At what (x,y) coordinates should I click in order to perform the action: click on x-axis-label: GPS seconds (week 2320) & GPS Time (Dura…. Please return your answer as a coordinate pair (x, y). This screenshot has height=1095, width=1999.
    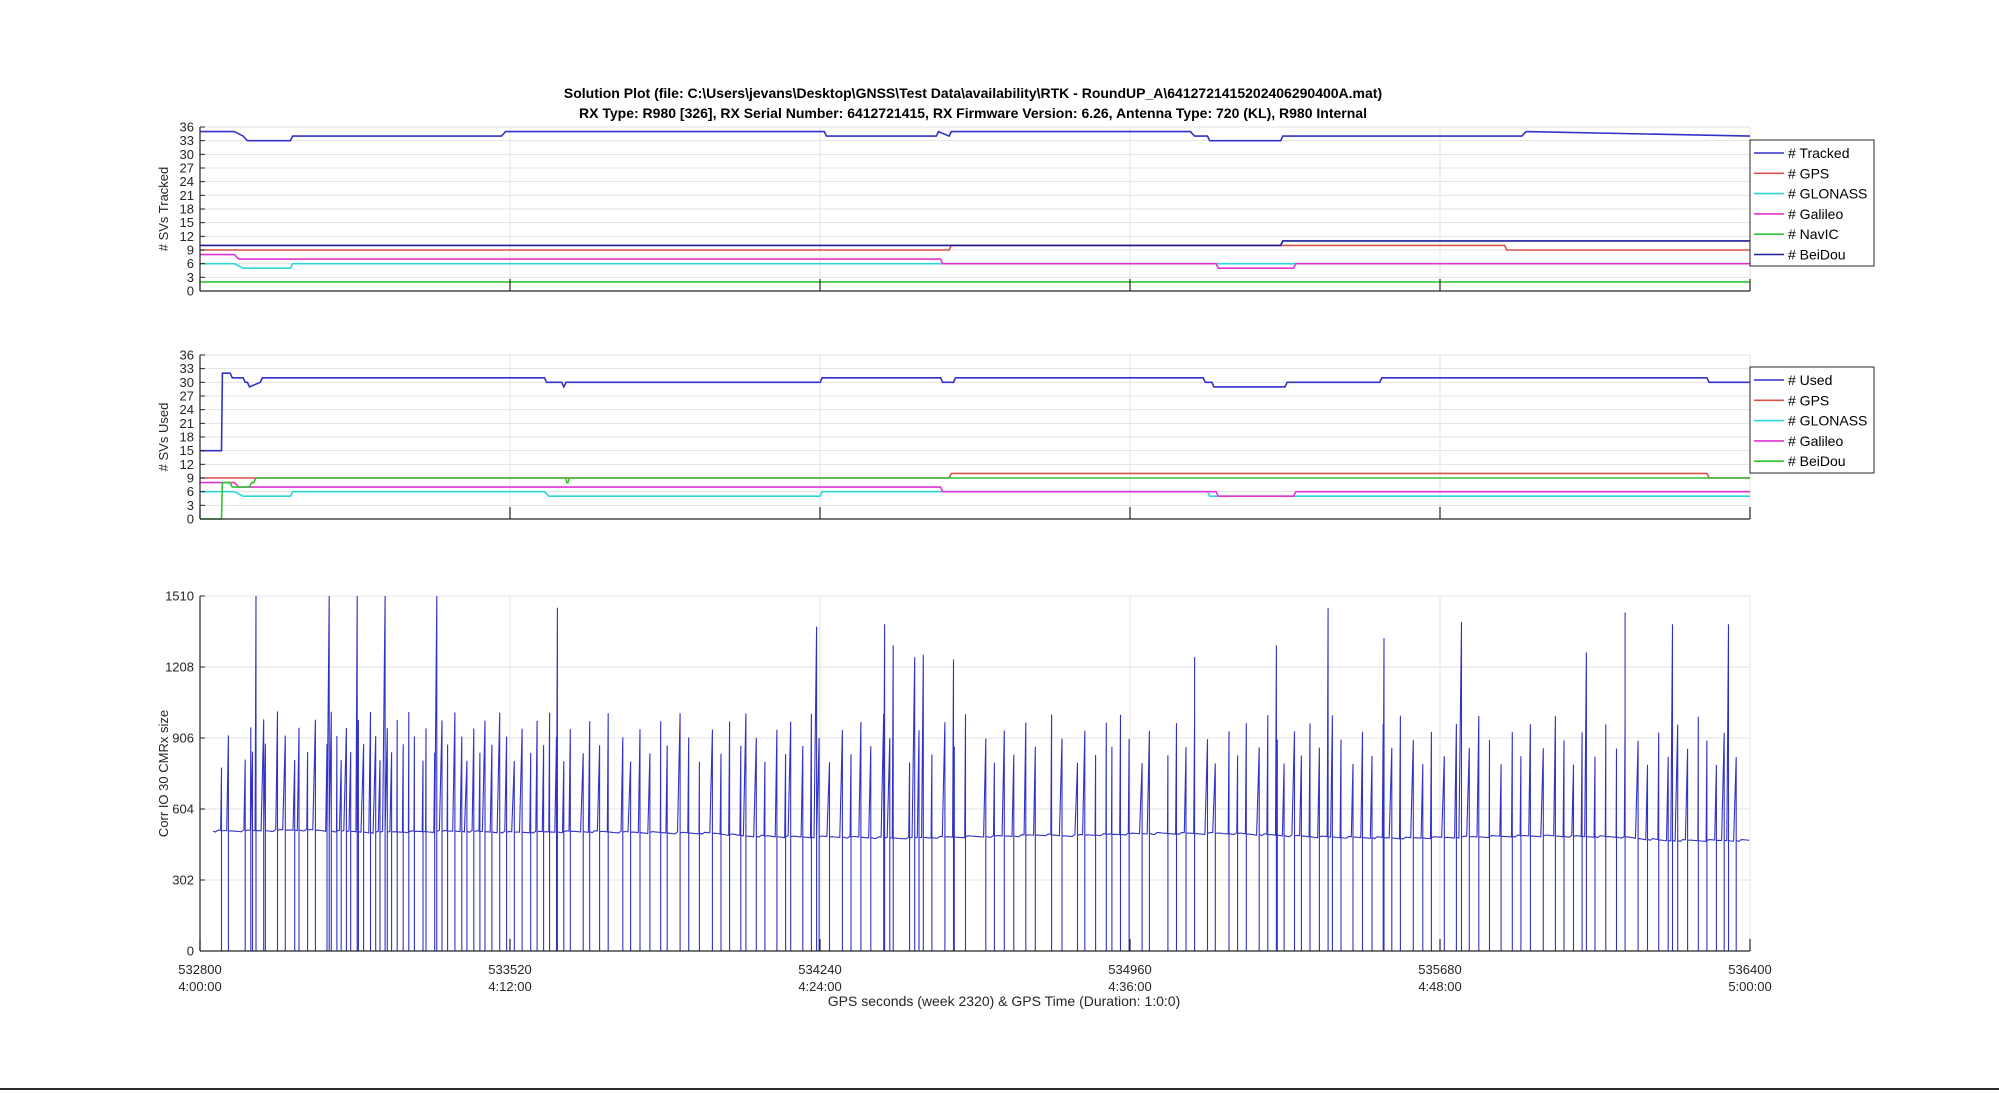
    Looking at the image, I should click on (1004, 1001).